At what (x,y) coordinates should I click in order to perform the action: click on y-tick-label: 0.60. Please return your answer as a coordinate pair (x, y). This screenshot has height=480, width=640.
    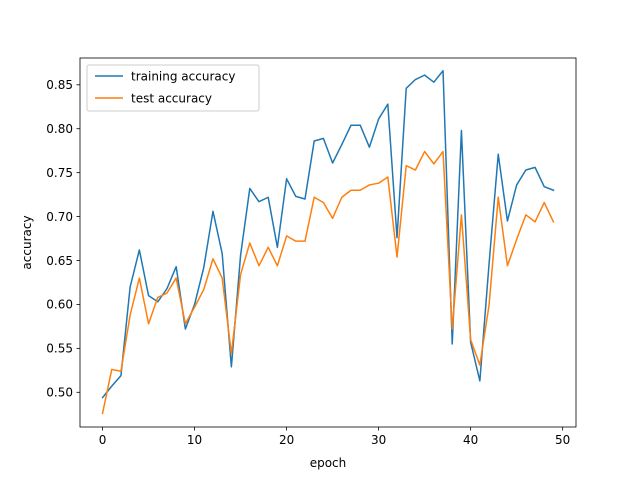
    Looking at the image, I should click on (59, 305).